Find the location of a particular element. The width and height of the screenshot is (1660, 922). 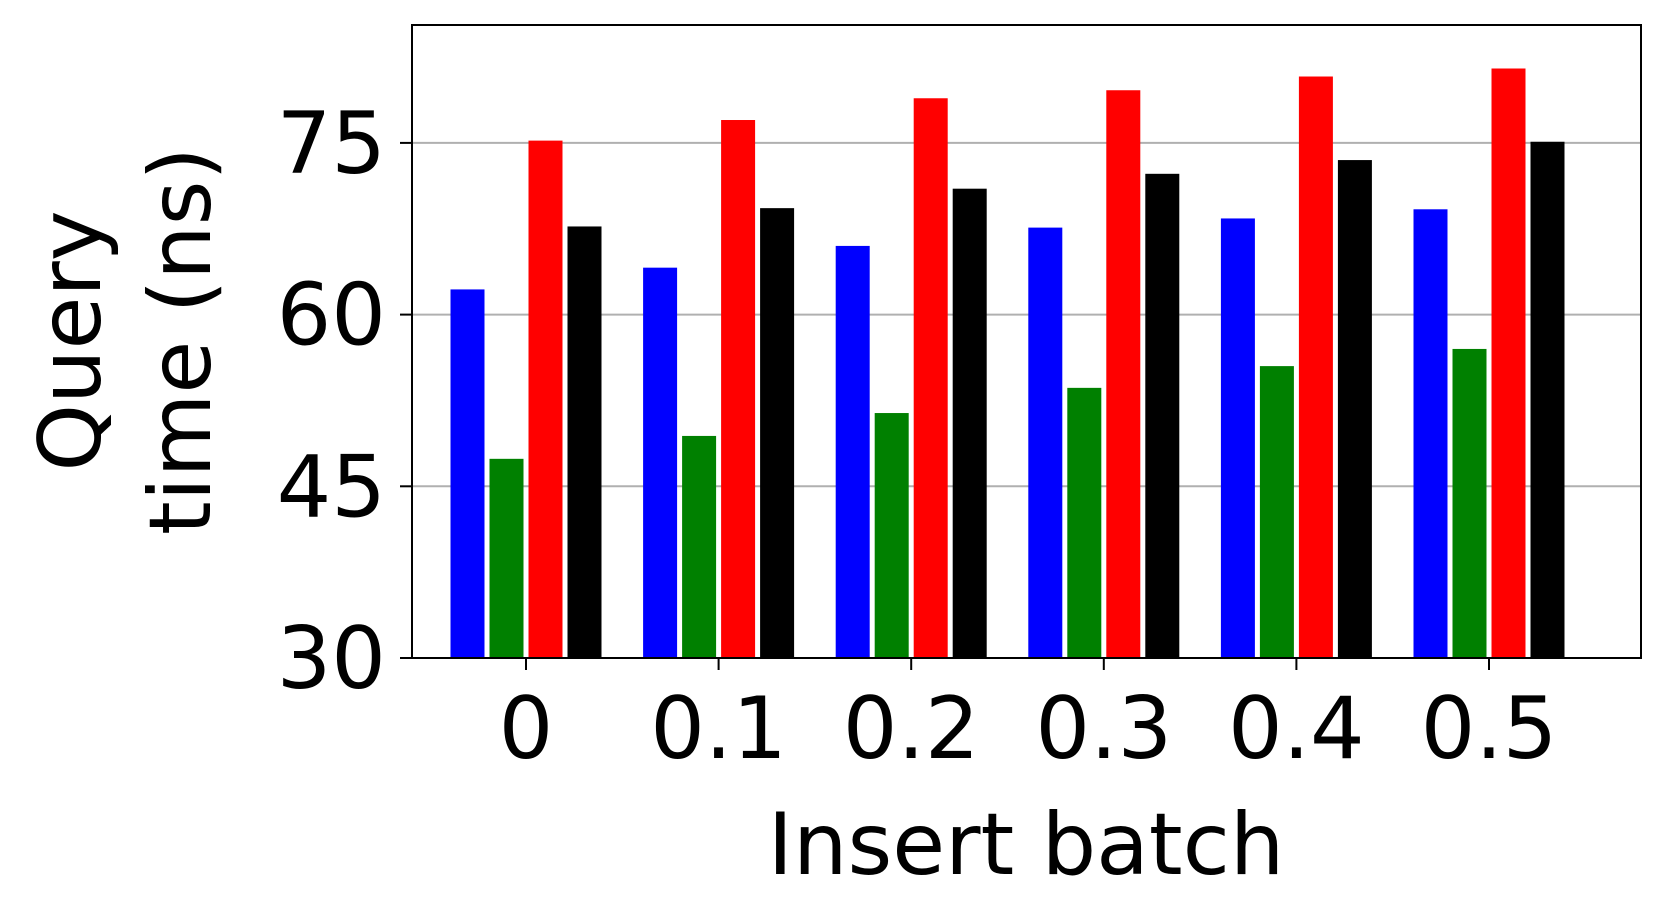

x-tick-label: 0.1 is located at coordinates (718, 729).